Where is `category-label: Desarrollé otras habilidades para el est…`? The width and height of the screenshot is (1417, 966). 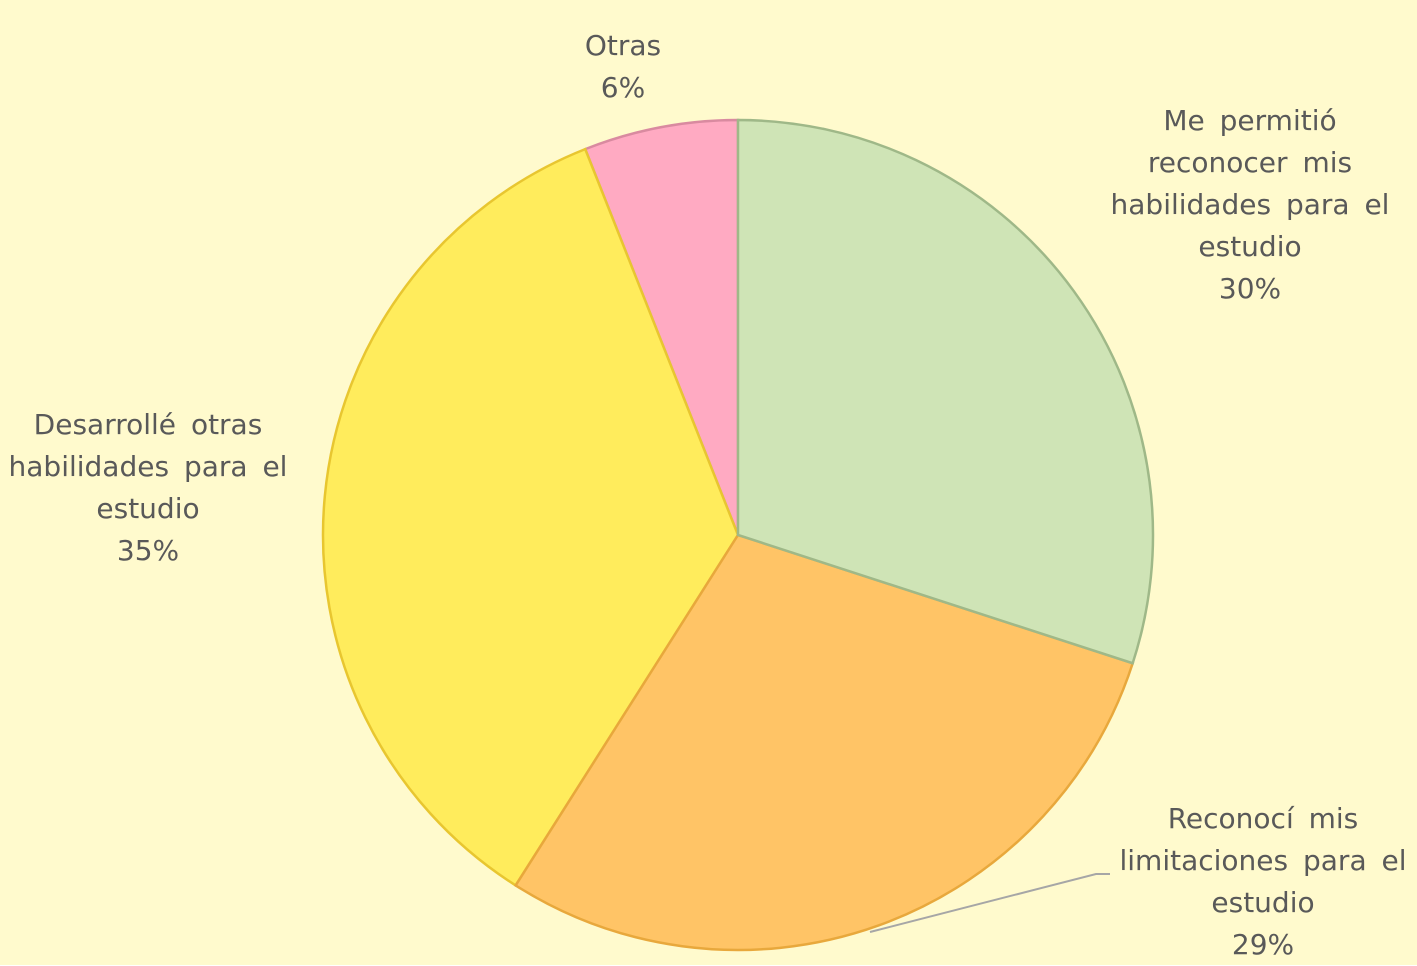
category-label: Desarrollé otras habilidades para el est… is located at coordinates (148, 466).